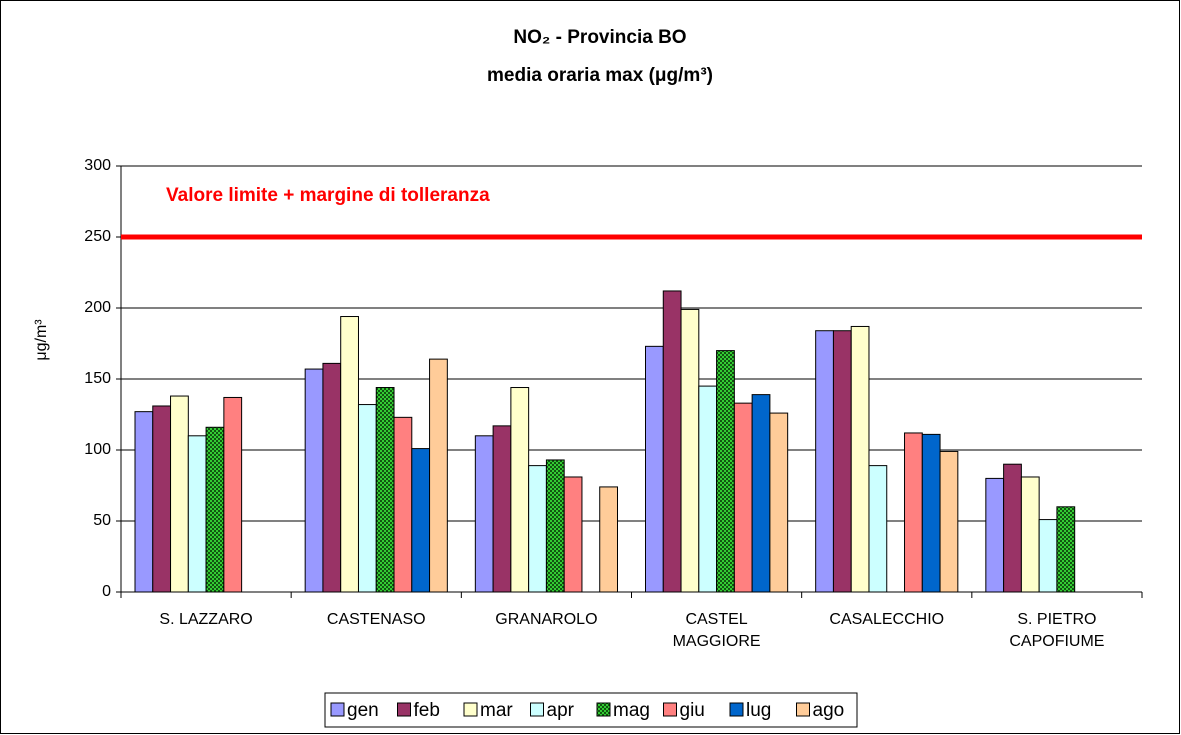  I want to click on reference-label: Valore limite + margine di tolleranza, so click(328, 195).